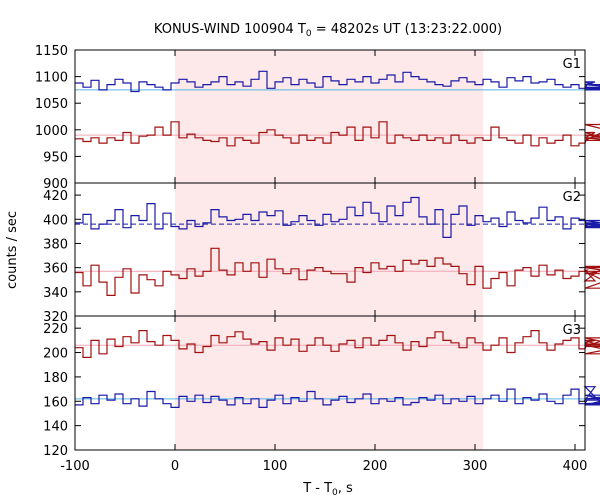 Image resolution: width=600 pixels, height=500 pixels. What do you see at coordinates (175, 466) in the screenshot?
I see `xtick-label-0: 0` at bounding box center [175, 466].